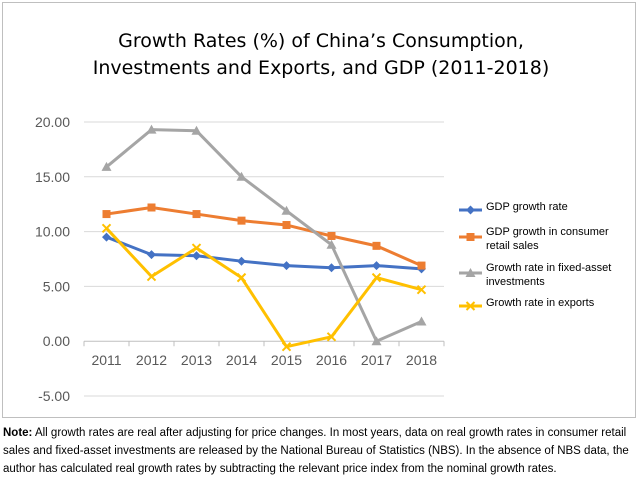  What do you see at coordinates (547, 232) in the screenshot?
I see `legend-label: GDP growth in consumer` at bounding box center [547, 232].